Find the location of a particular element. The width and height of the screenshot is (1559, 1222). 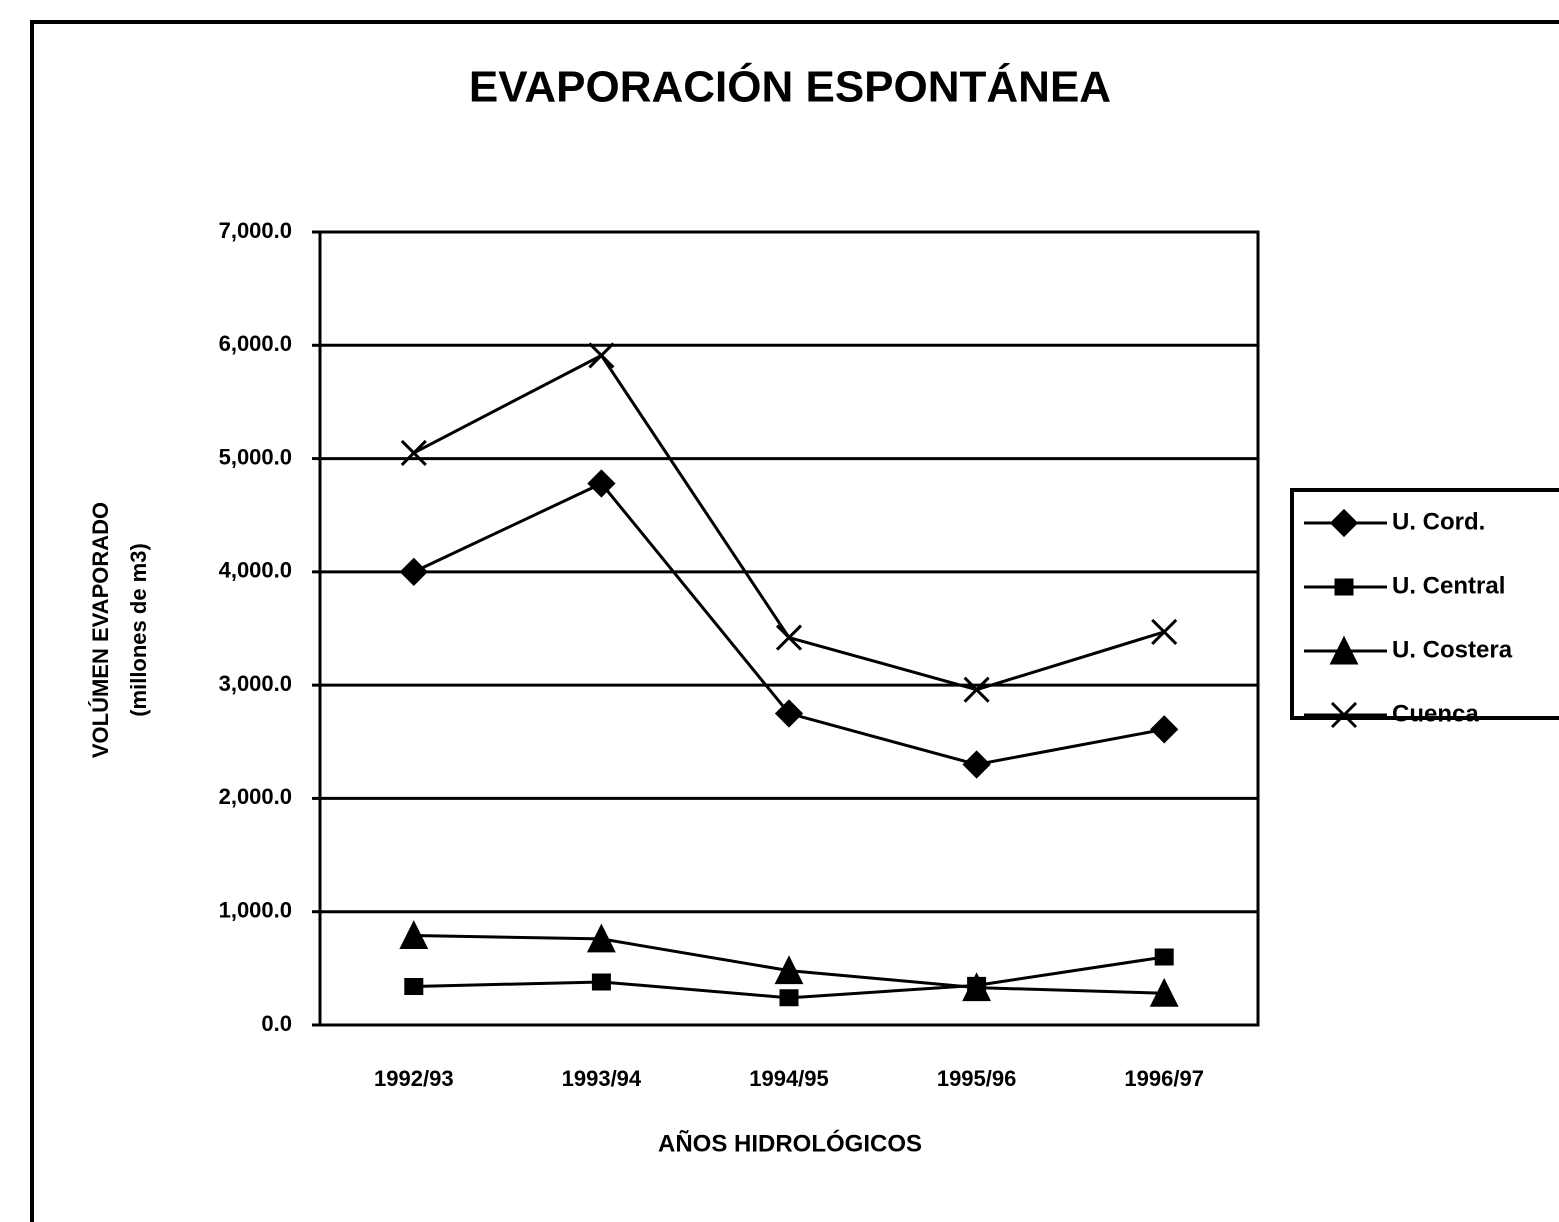

x-tick-label: 1992/93 is located at coordinates (414, 1078).